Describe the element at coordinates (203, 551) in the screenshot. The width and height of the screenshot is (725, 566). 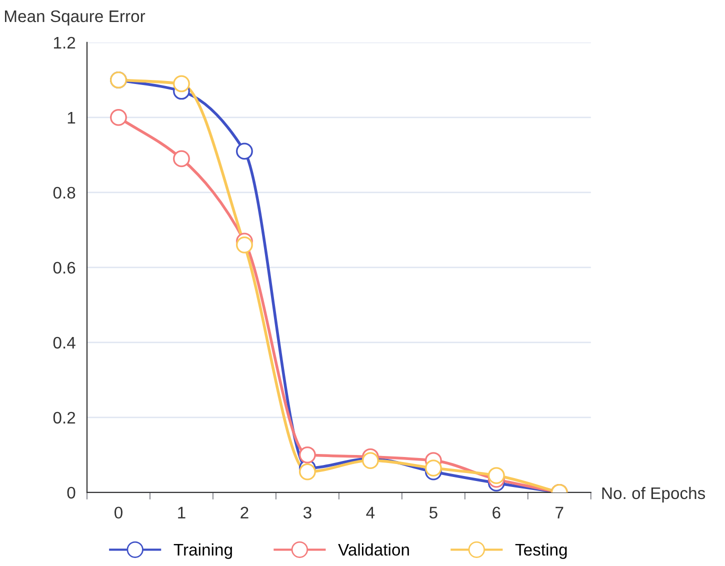
I see `legend-label: Training` at that location.